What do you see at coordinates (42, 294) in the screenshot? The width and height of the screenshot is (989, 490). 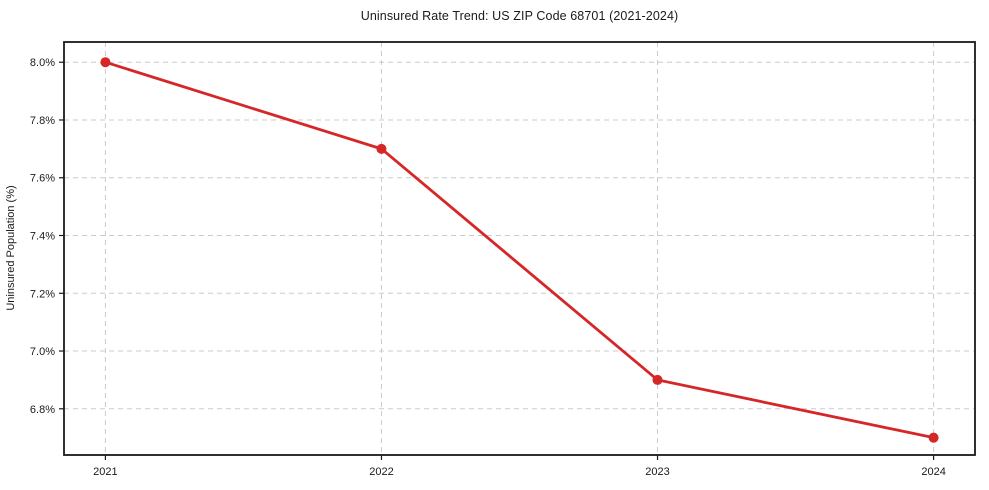 I see `y-tick-label: 7.2%` at bounding box center [42, 294].